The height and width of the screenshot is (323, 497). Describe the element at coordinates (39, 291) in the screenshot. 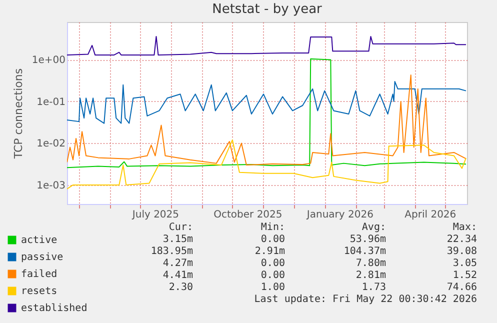

I see `legend-label: resets` at that location.